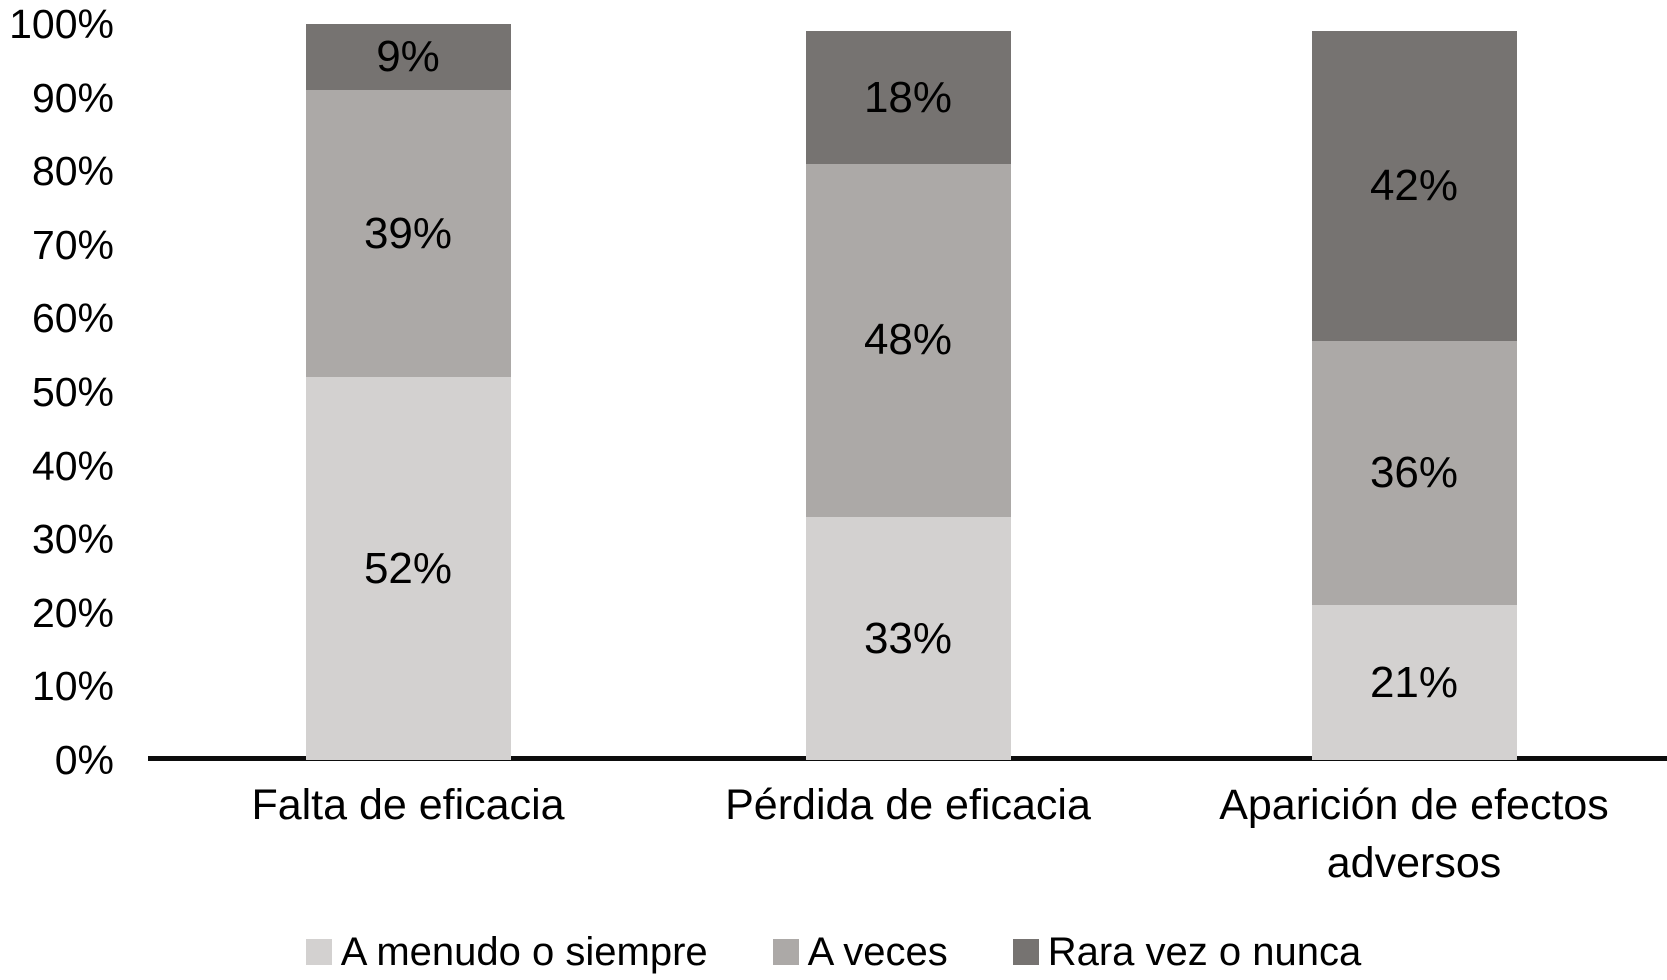 Image resolution: width=1667 pixels, height=980 pixels. I want to click on data-label: 42%, so click(1414, 185).